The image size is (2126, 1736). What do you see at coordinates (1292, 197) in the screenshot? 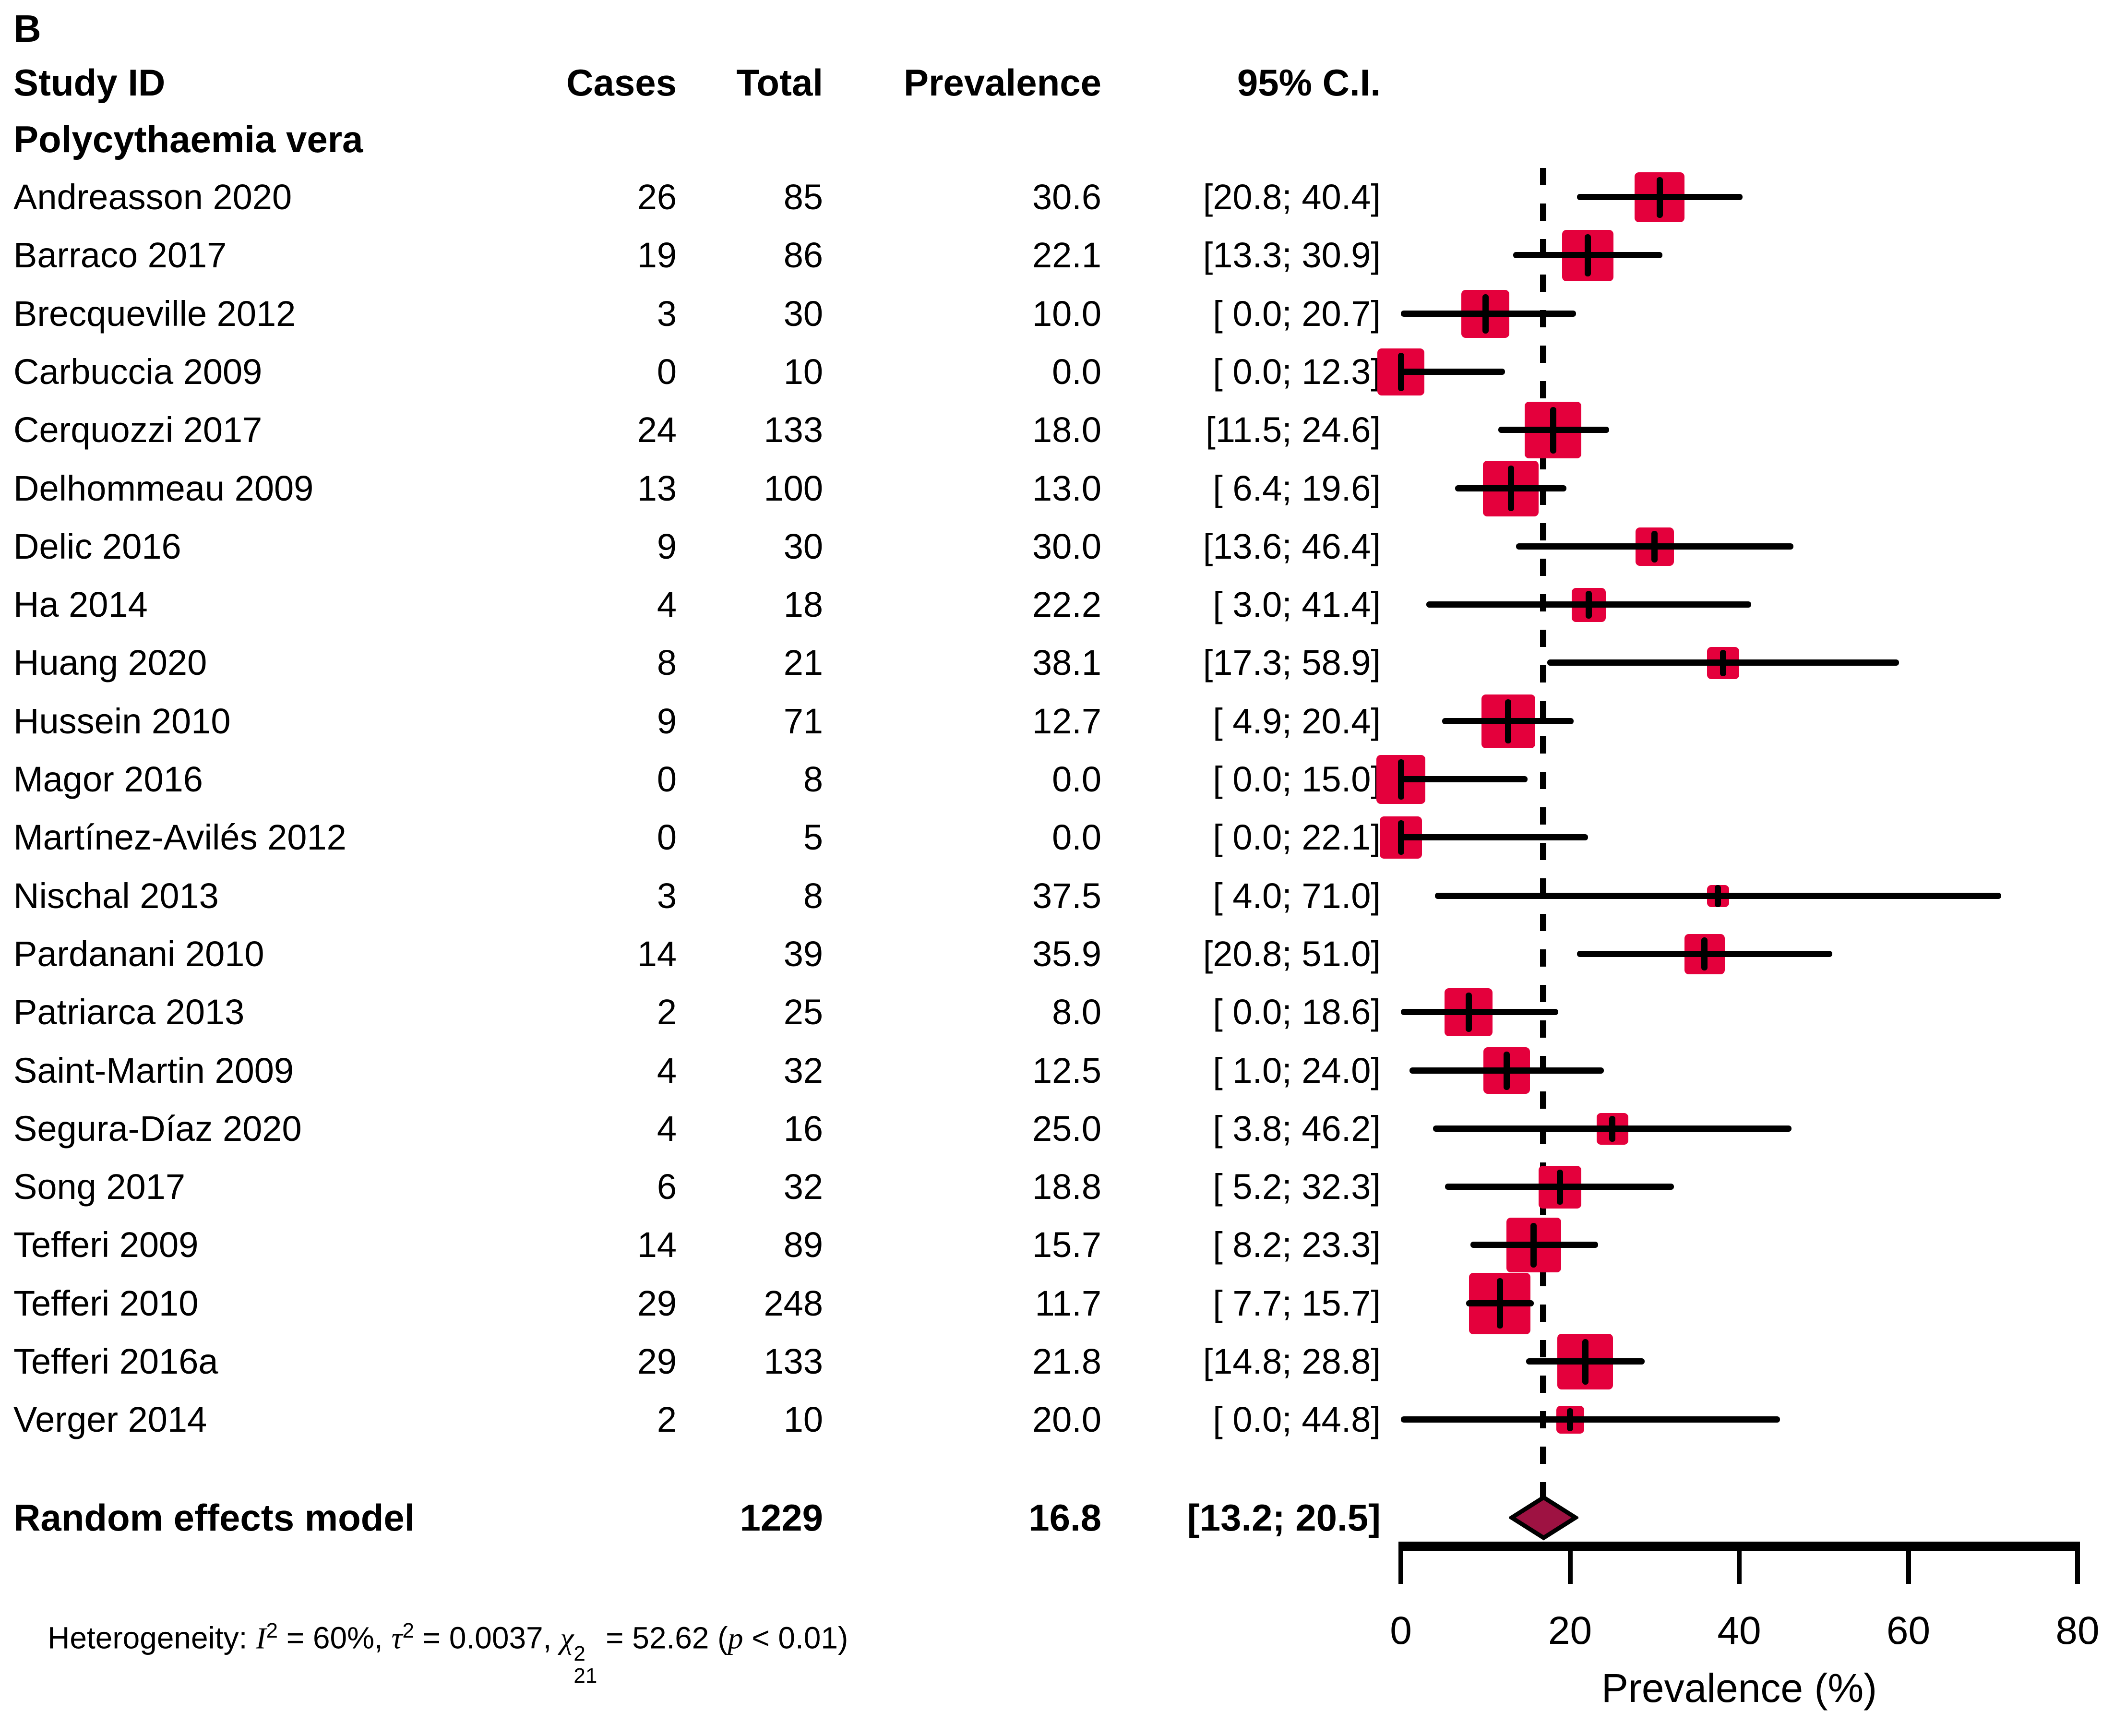
I see `study-ci: [20.8; 40.4]` at bounding box center [1292, 197].